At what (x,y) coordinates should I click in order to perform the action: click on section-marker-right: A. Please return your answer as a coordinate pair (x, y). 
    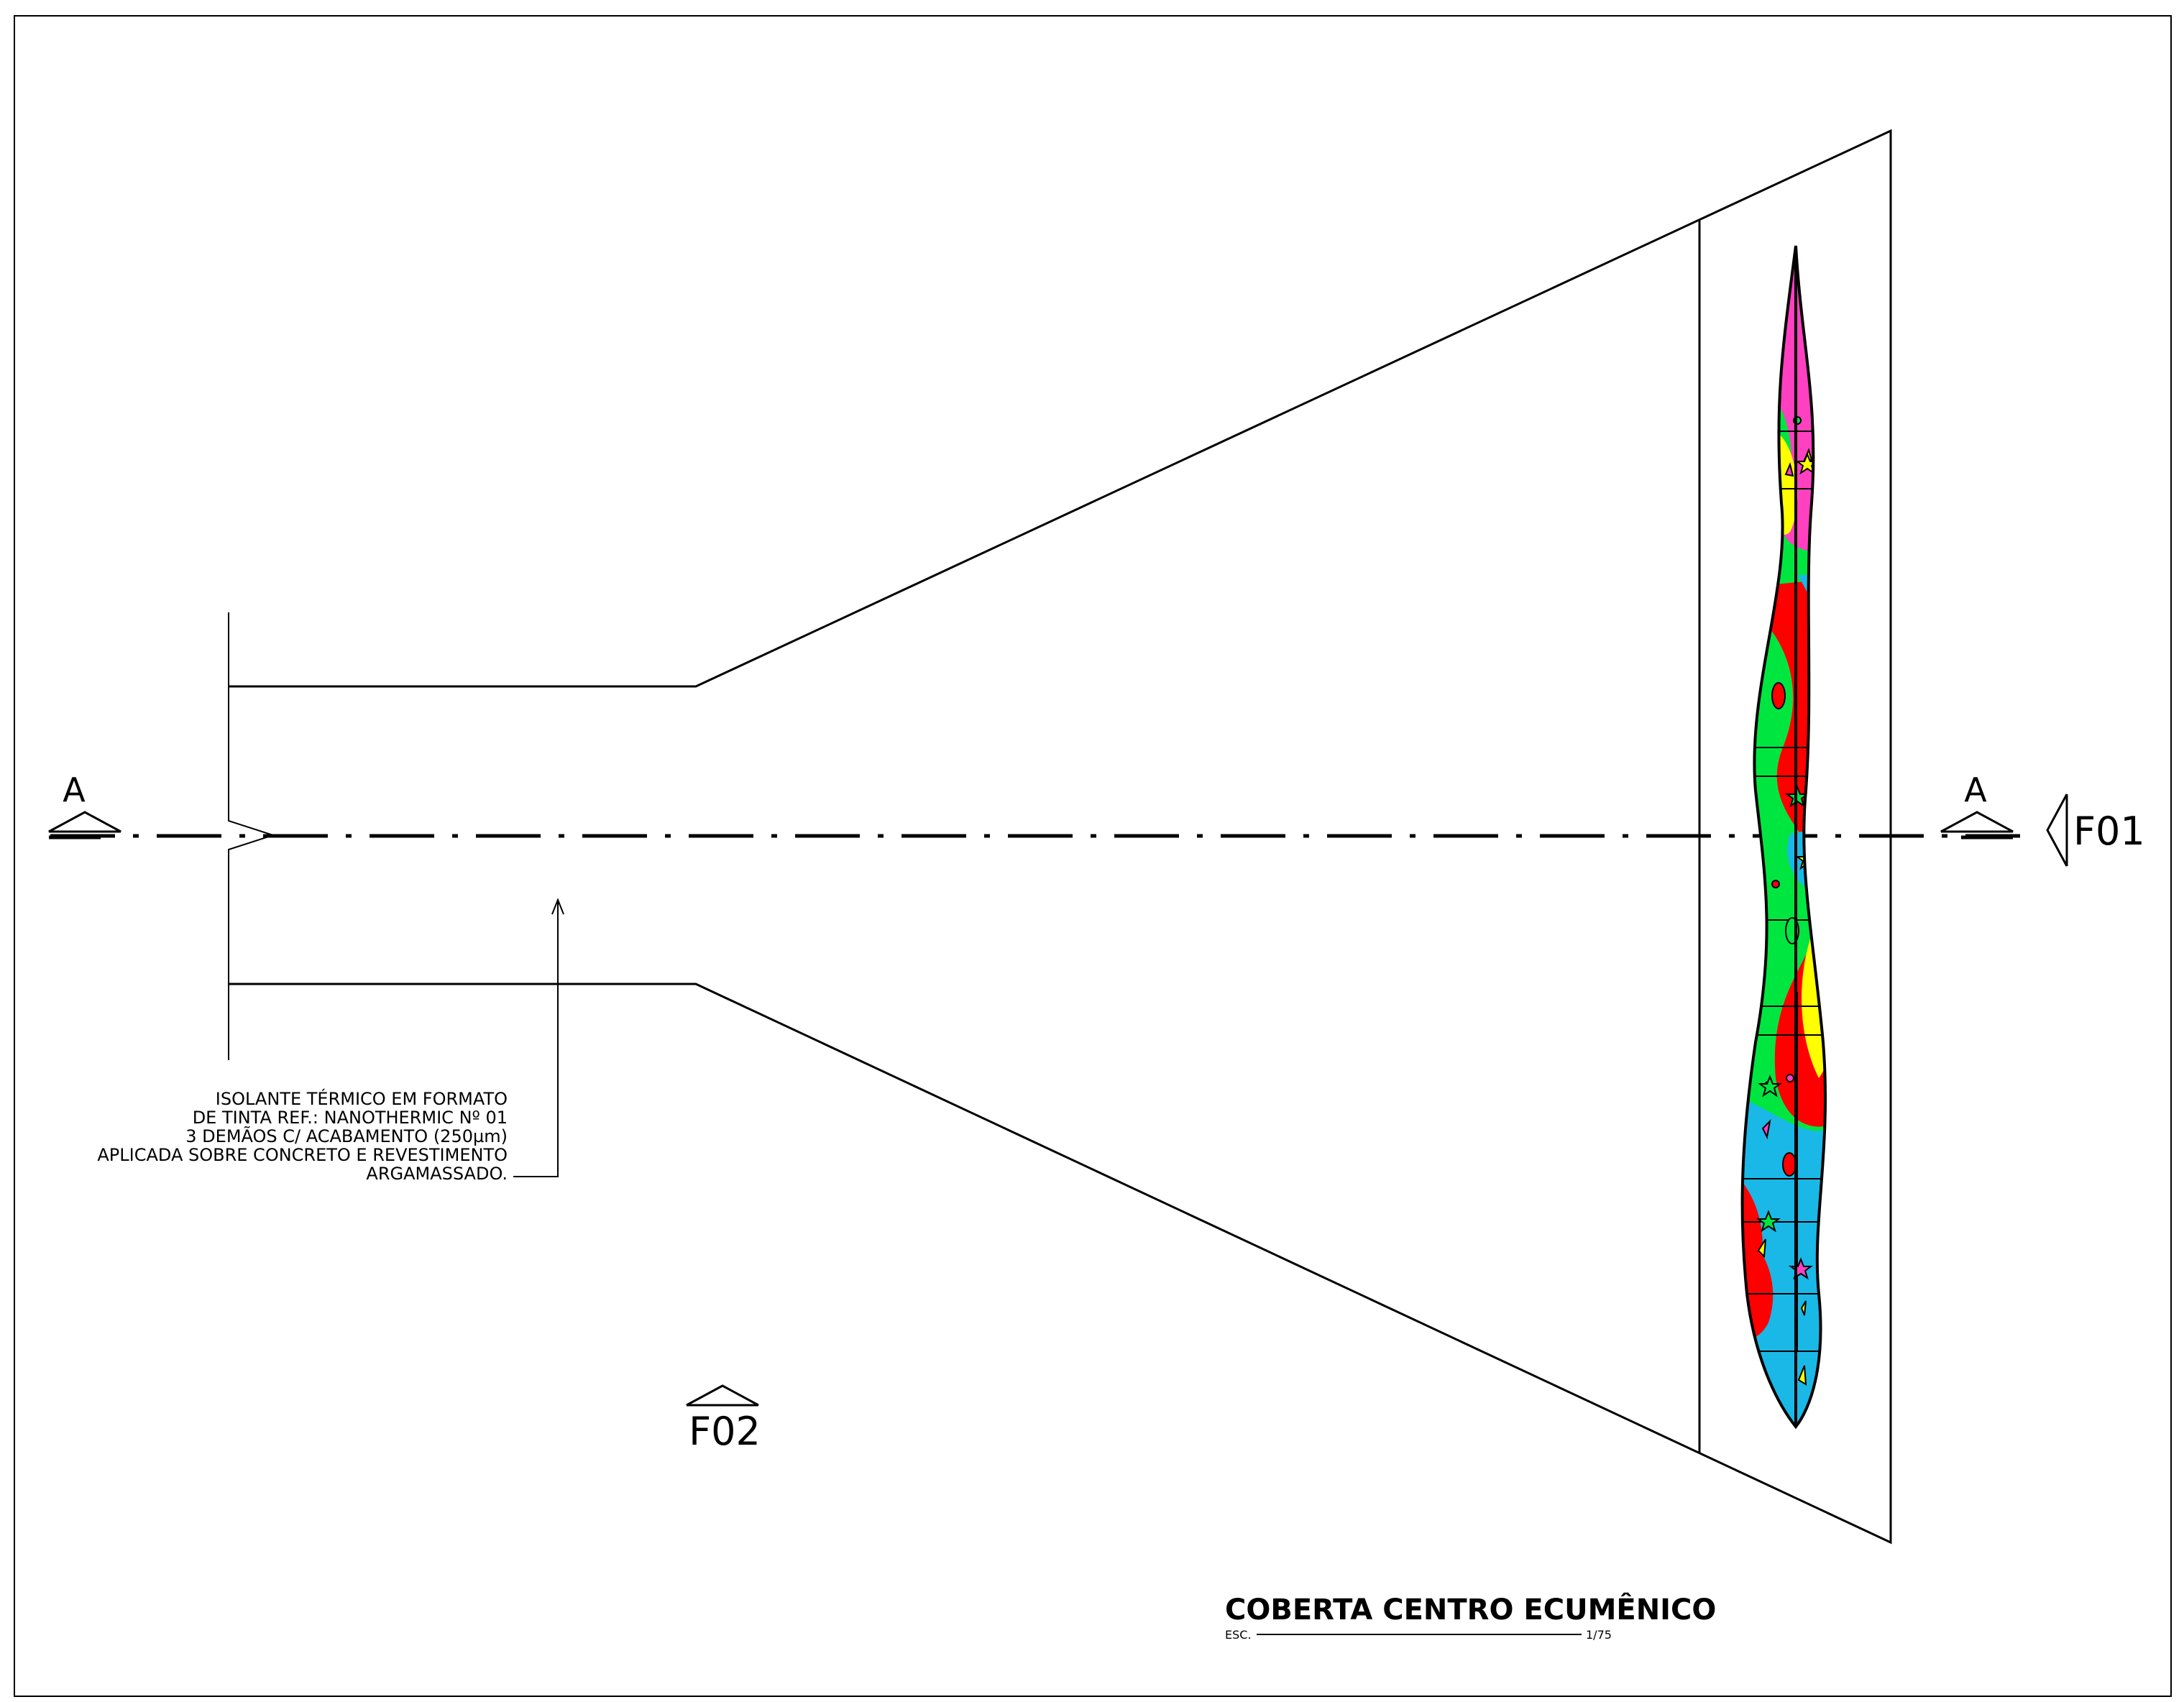
    Looking at the image, I should click on (1977, 805).